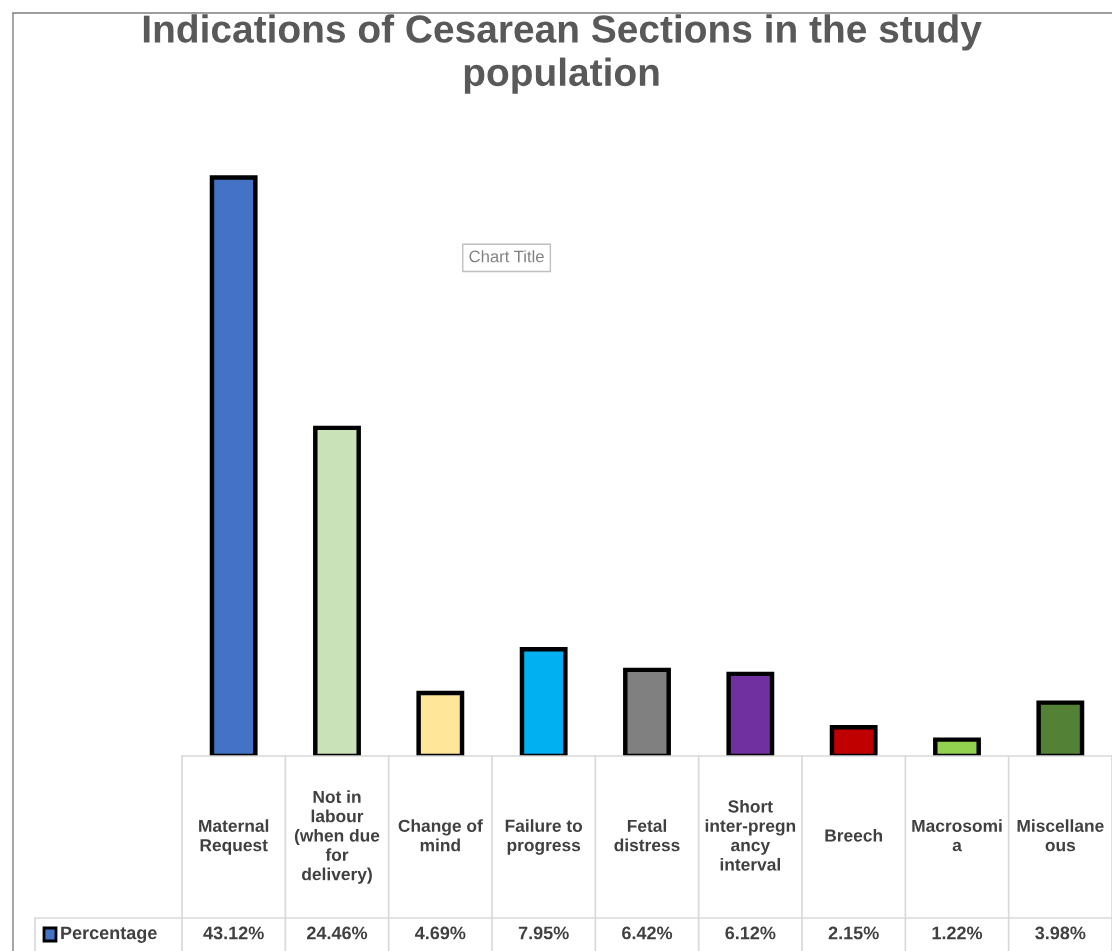 The image size is (1112, 951). What do you see at coordinates (647, 835) in the screenshot?
I see `x-tick-label: Fetal distress` at bounding box center [647, 835].